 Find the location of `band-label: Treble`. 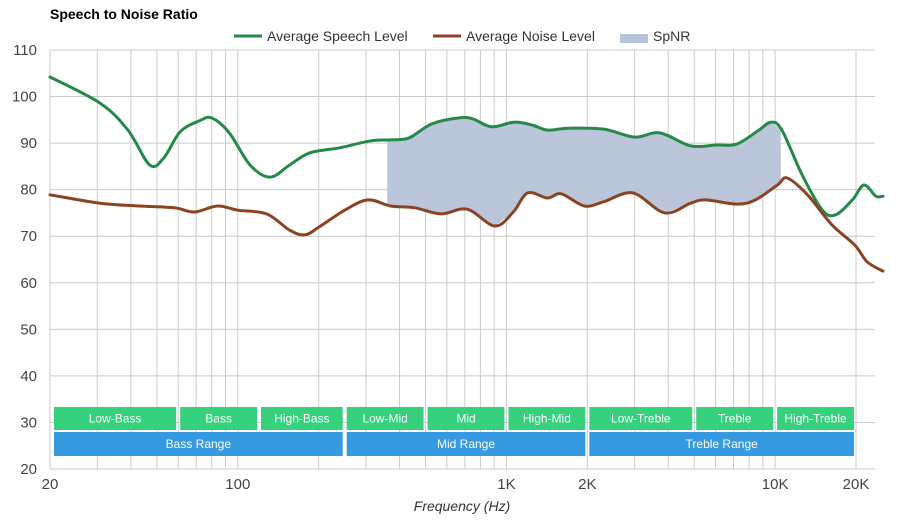

band-label: Treble is located at coordinates (735, 419).